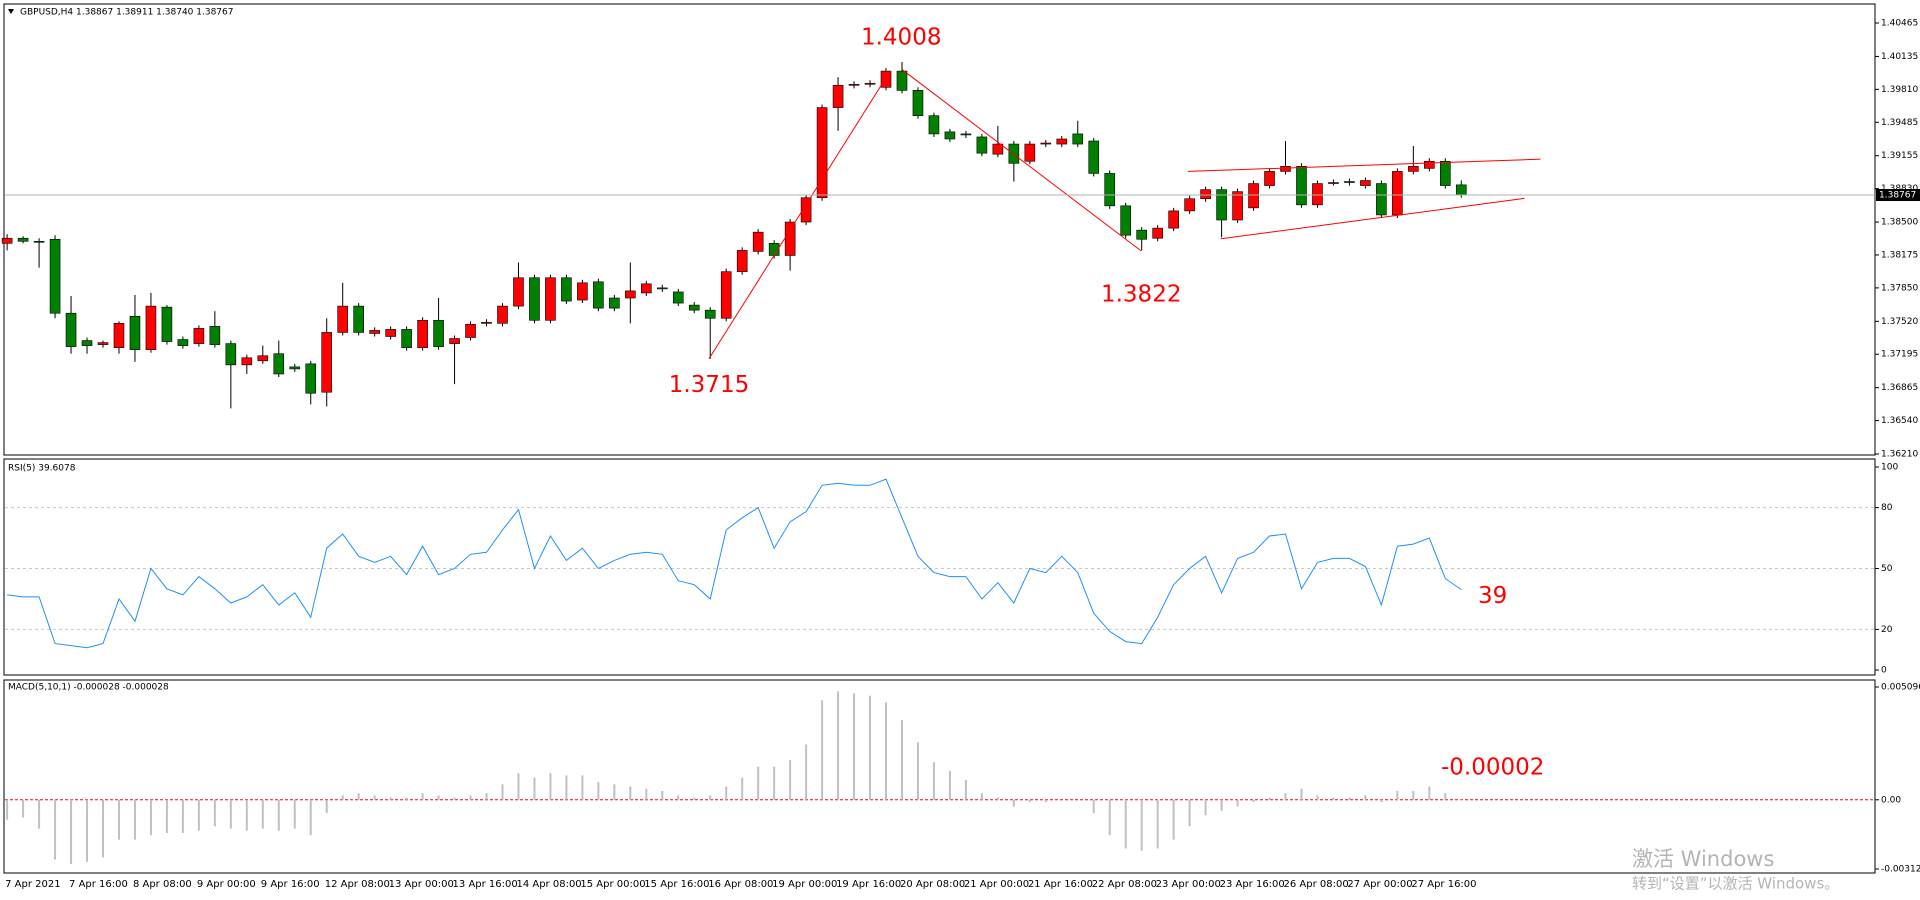 Image resolution: width=1920 pixels, height=900 pixels. I want to click on x-tick-label: 23 Apr 00:00, so click(1188, 884).